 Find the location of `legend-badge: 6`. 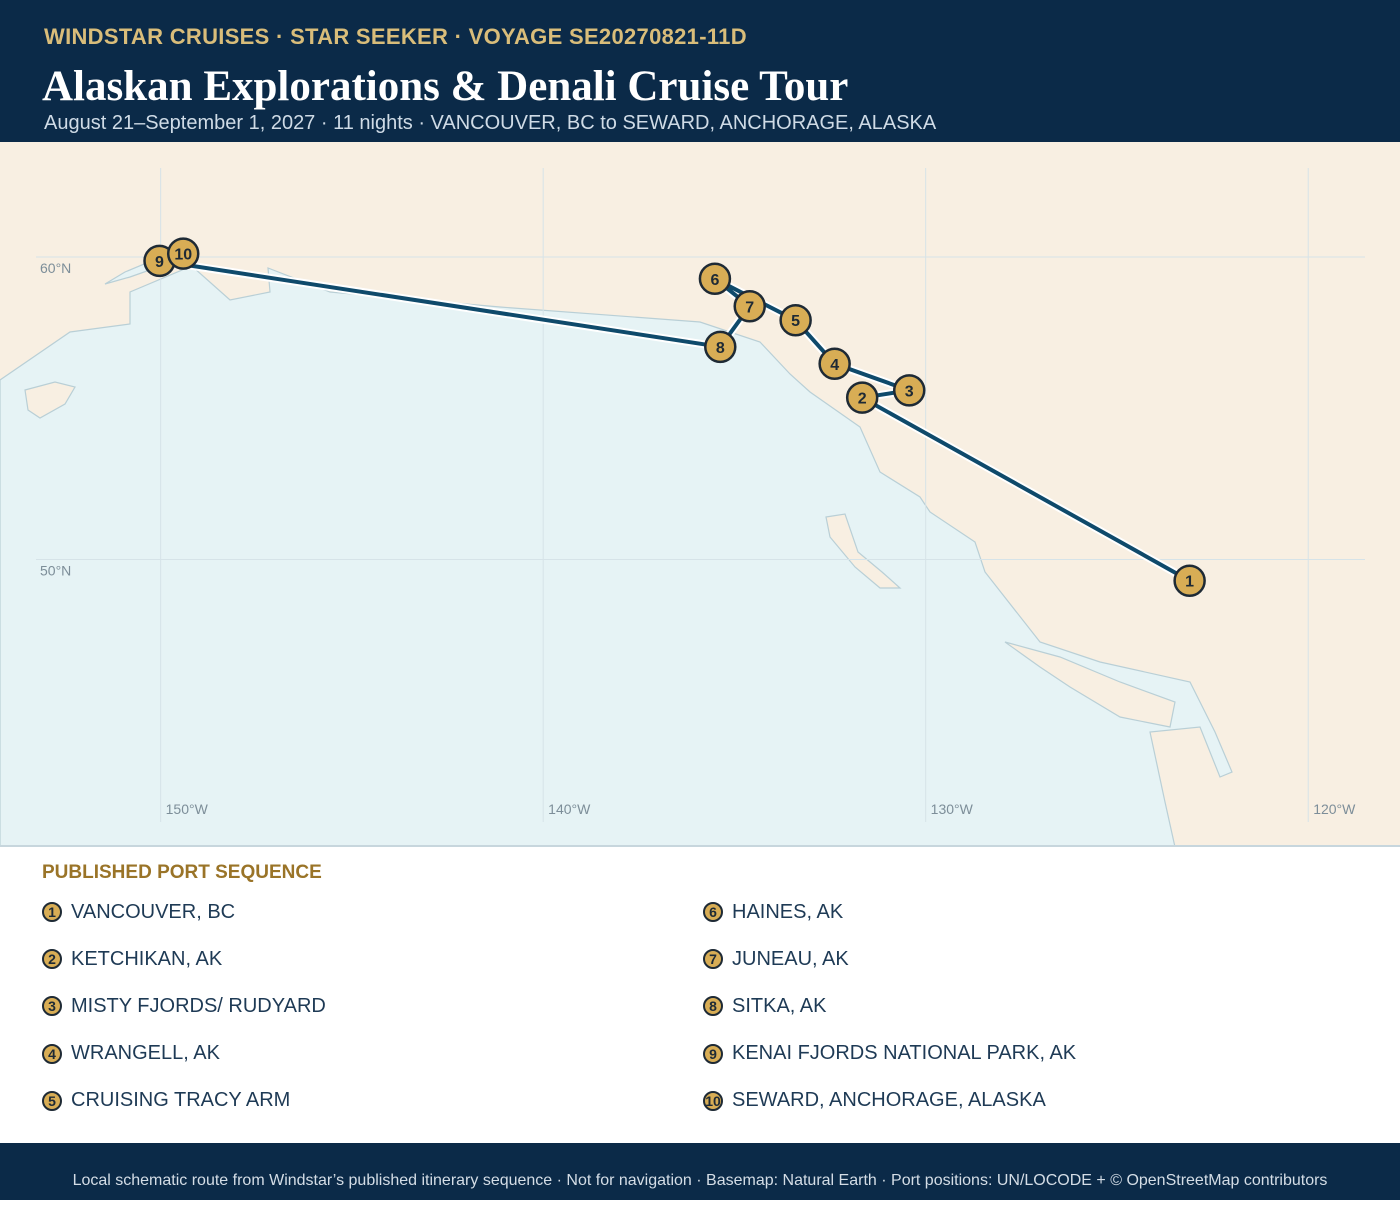

legend-badge: 6 is located at coordinates (713, 912).